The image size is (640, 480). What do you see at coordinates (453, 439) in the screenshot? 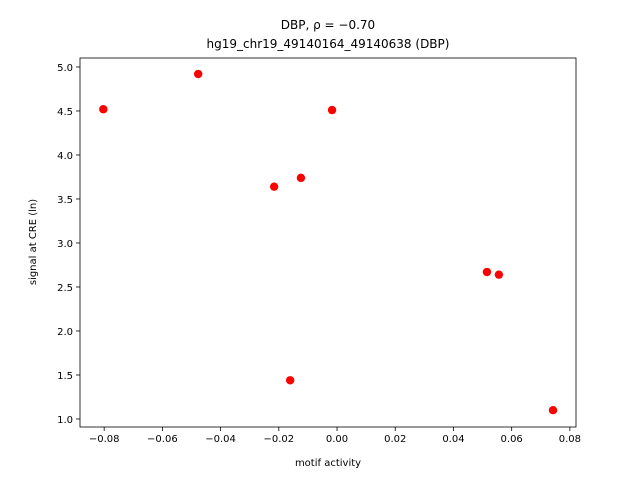
I see `x-tick-label: 0.04` at bounding box center [453, 439].